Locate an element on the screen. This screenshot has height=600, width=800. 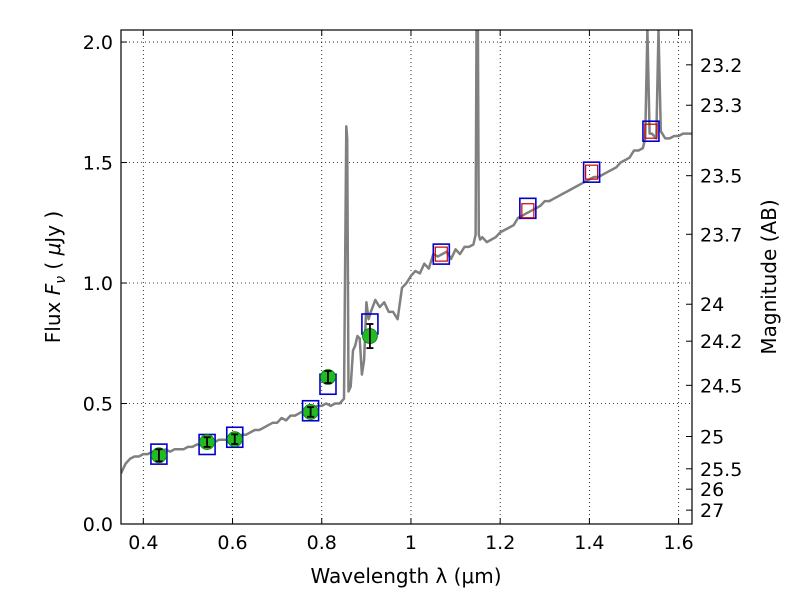
y-title-mu: μ is located at coordinates (53, 250).